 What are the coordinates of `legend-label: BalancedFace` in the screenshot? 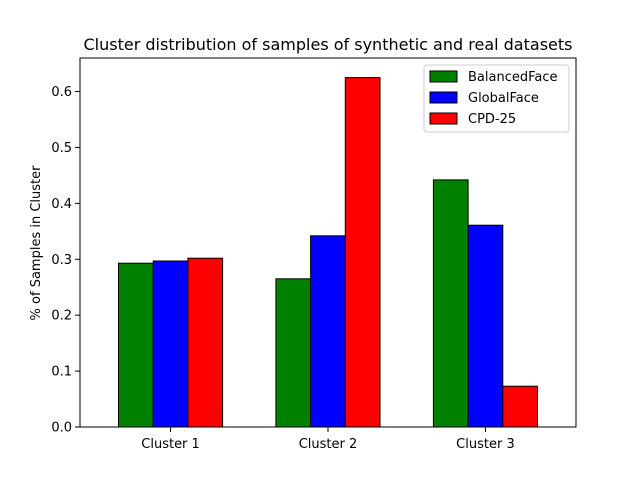 It's located at (513, 77).